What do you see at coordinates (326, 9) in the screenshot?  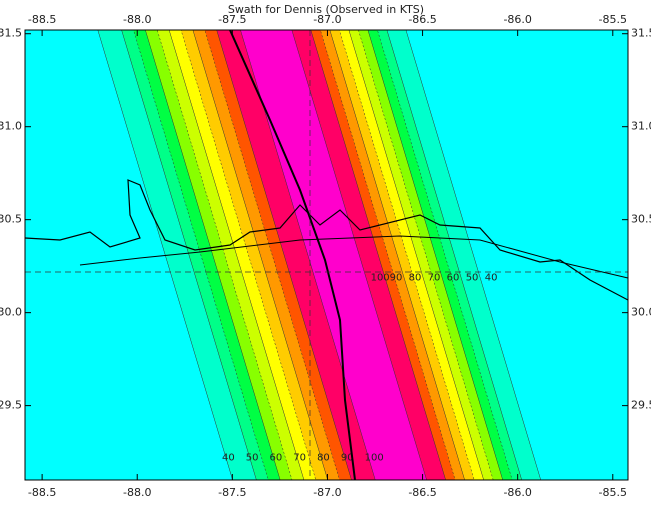 I see `chart-title: Swath for Dennis (Observed in KTS)` at bounding box center [326, 9].